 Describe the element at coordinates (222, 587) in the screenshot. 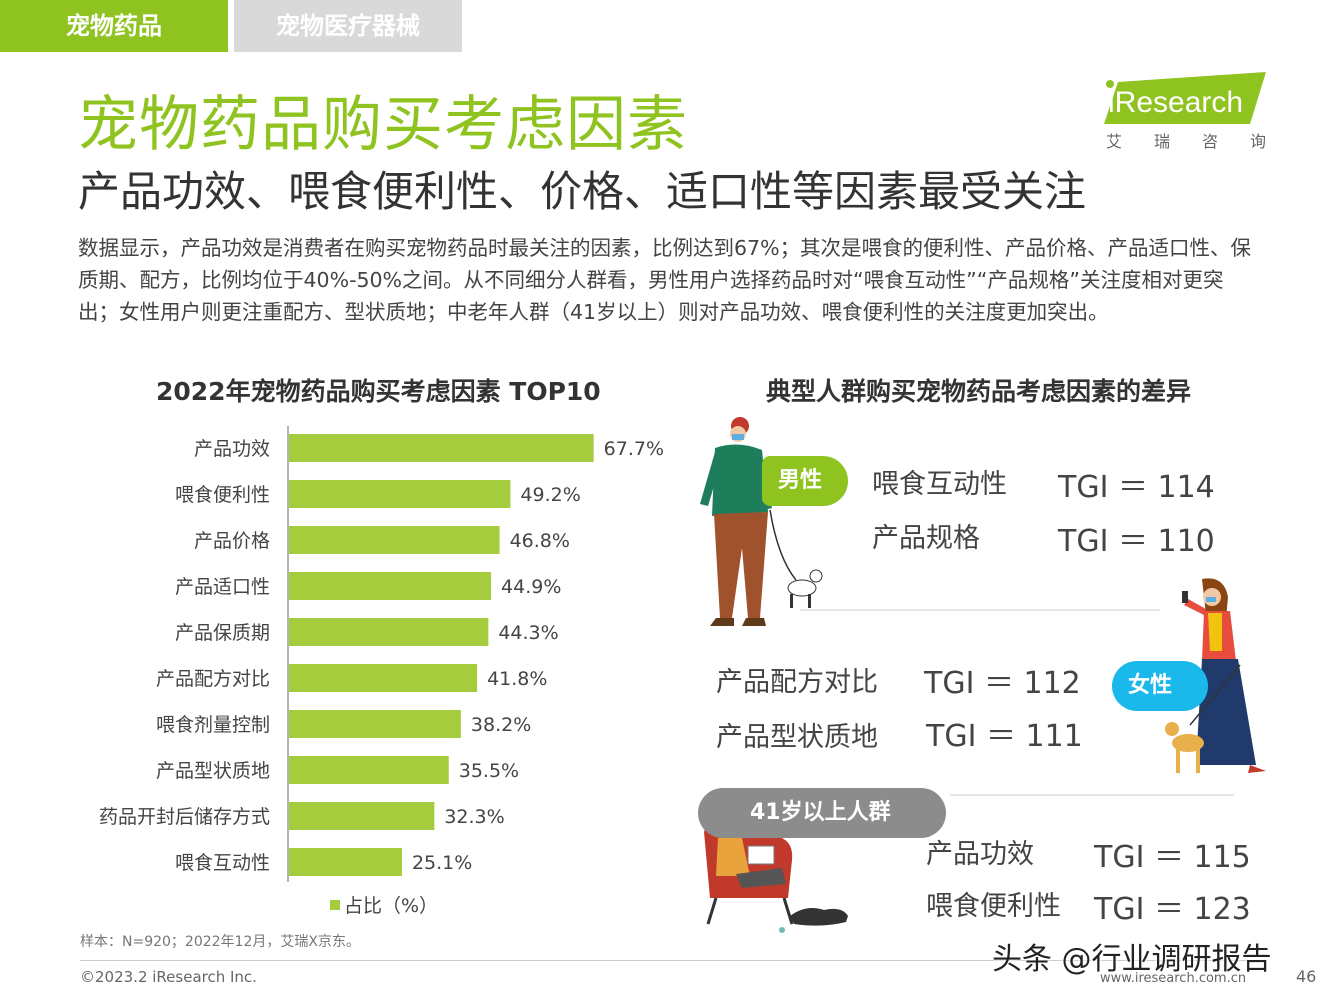

I see `category-label: 产品适口性` at that location.